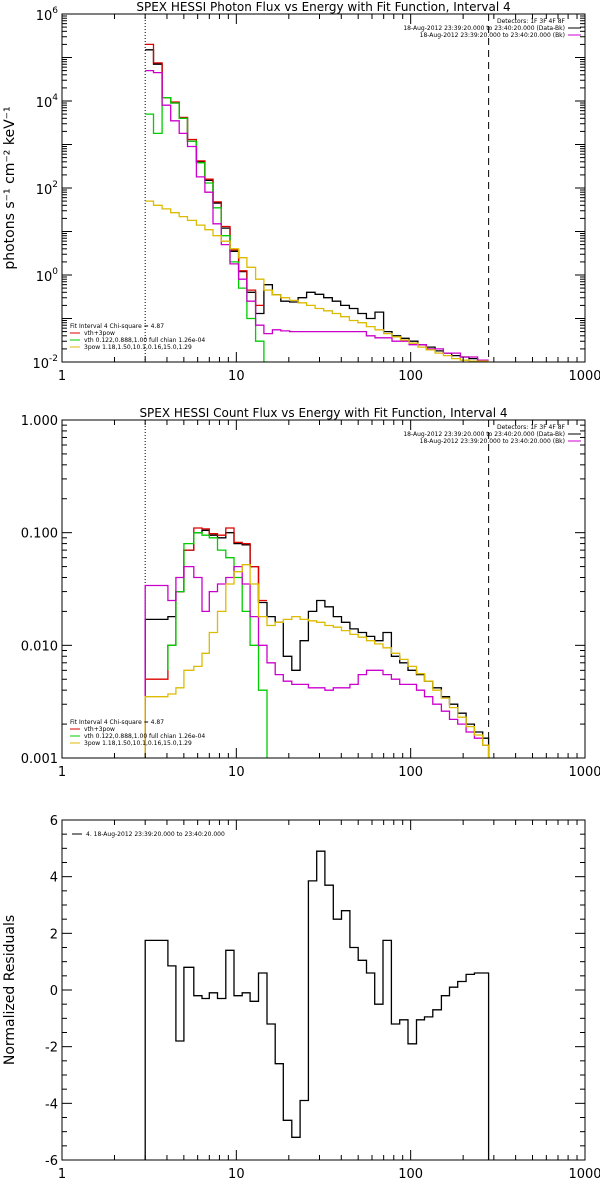  I want to click on y-tick-label: 1.000, so click(39, 421).